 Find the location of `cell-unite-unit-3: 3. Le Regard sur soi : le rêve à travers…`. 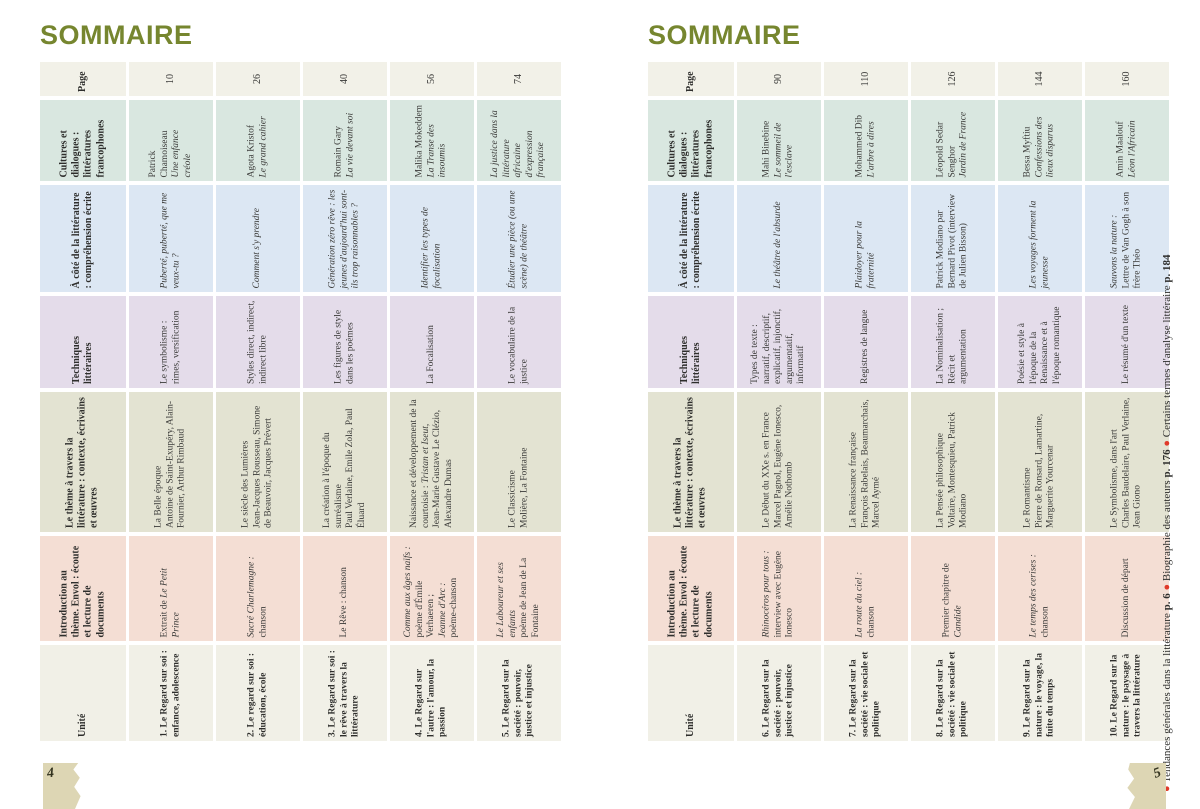

cell-unite-unit-3: 3. Le Regard sur soi : le rêve à travers… is located at coordinates (345, 693).